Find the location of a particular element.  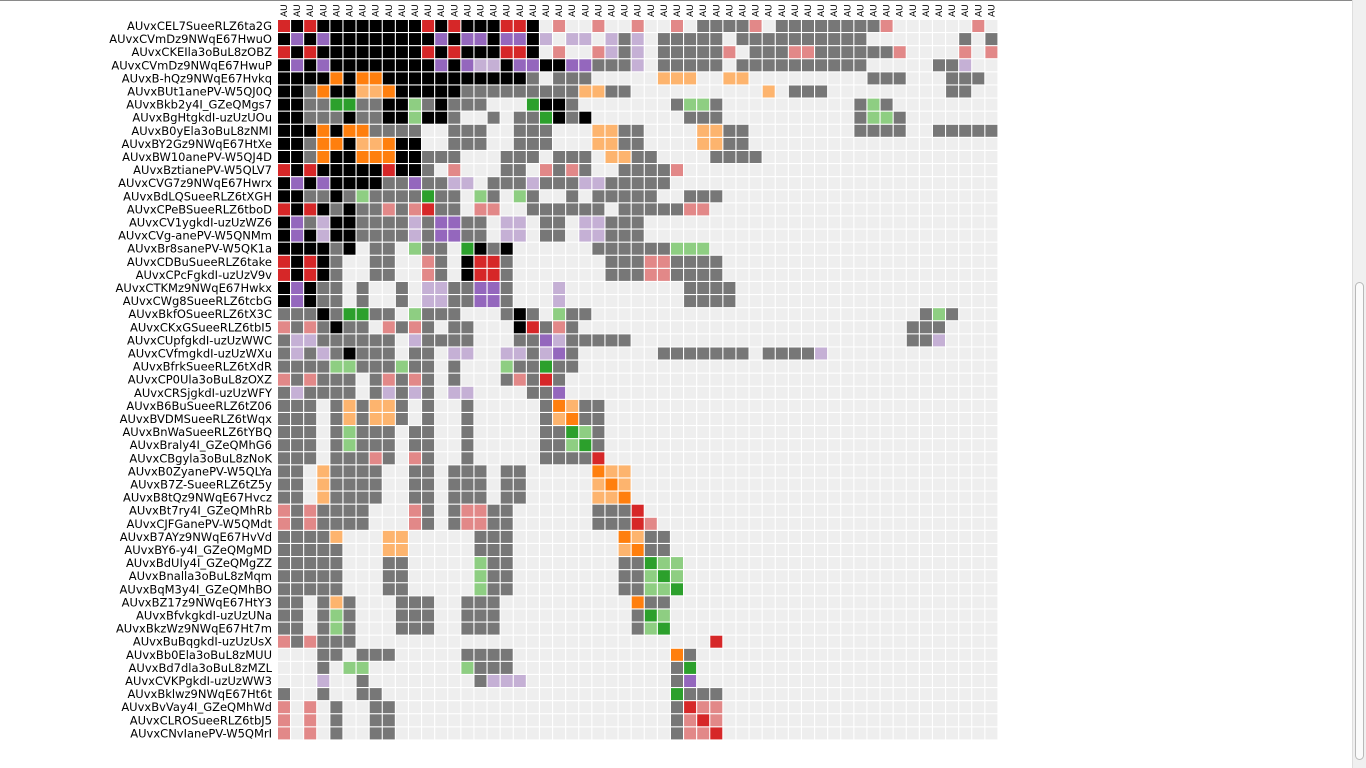

scrollbar-thumb is located at coordinates (1359, 521).